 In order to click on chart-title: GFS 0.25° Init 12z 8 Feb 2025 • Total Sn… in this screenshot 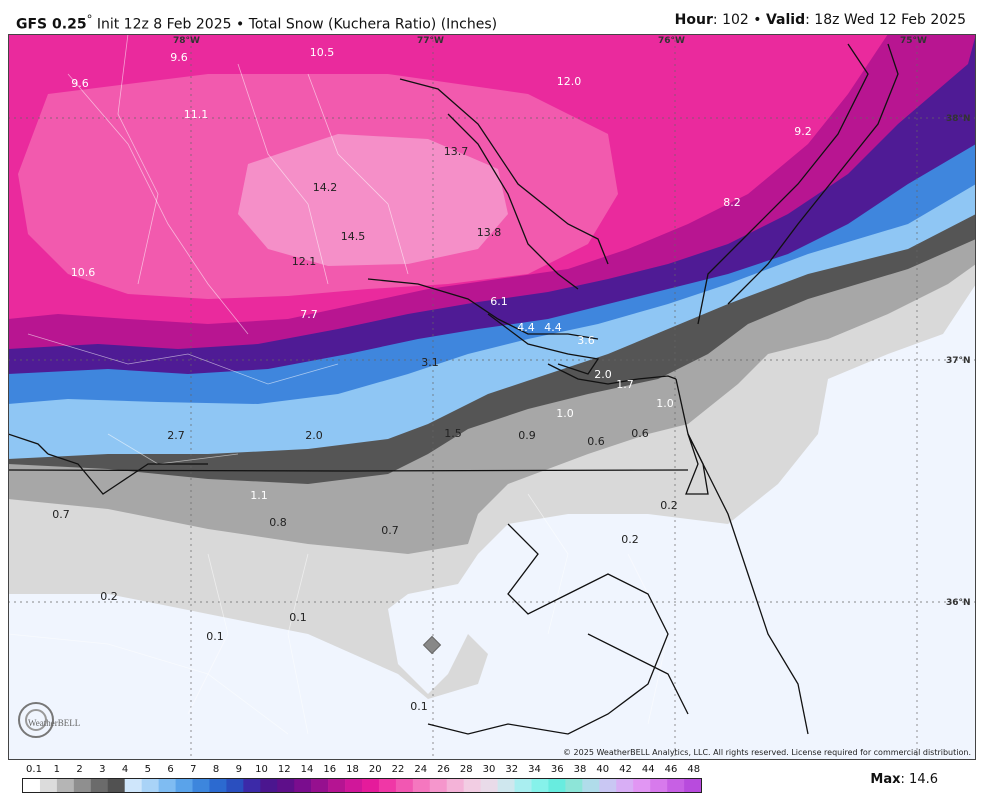, I will do `click(257, 22)`.